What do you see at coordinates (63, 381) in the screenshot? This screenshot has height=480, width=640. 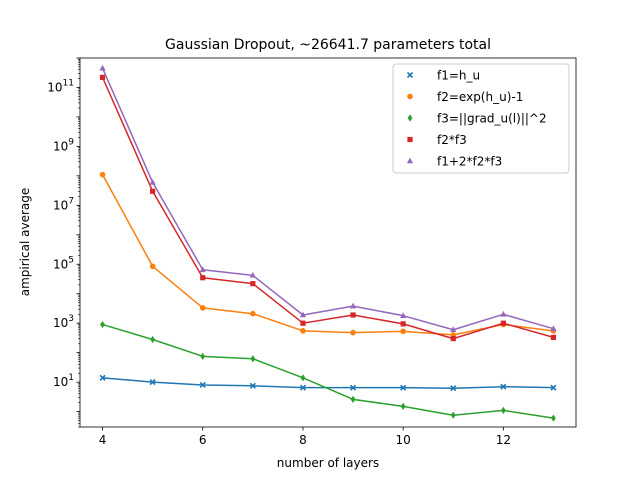 I see `y-tick-label-1: 10¹` at bounding box center [63, 381].